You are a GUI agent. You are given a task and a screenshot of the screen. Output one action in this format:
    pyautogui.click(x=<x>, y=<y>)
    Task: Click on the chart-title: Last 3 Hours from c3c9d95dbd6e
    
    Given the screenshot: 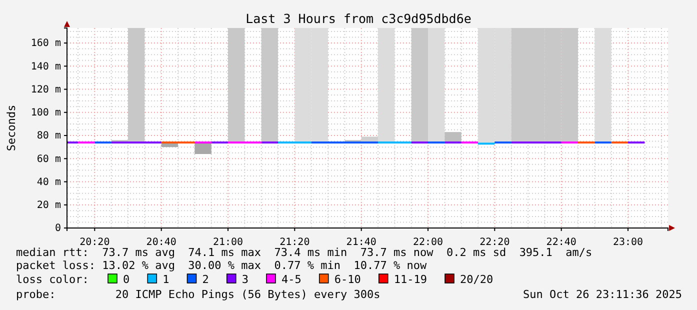 What is the action you would take?
    pyautogui.click(x=359, y=18)
    